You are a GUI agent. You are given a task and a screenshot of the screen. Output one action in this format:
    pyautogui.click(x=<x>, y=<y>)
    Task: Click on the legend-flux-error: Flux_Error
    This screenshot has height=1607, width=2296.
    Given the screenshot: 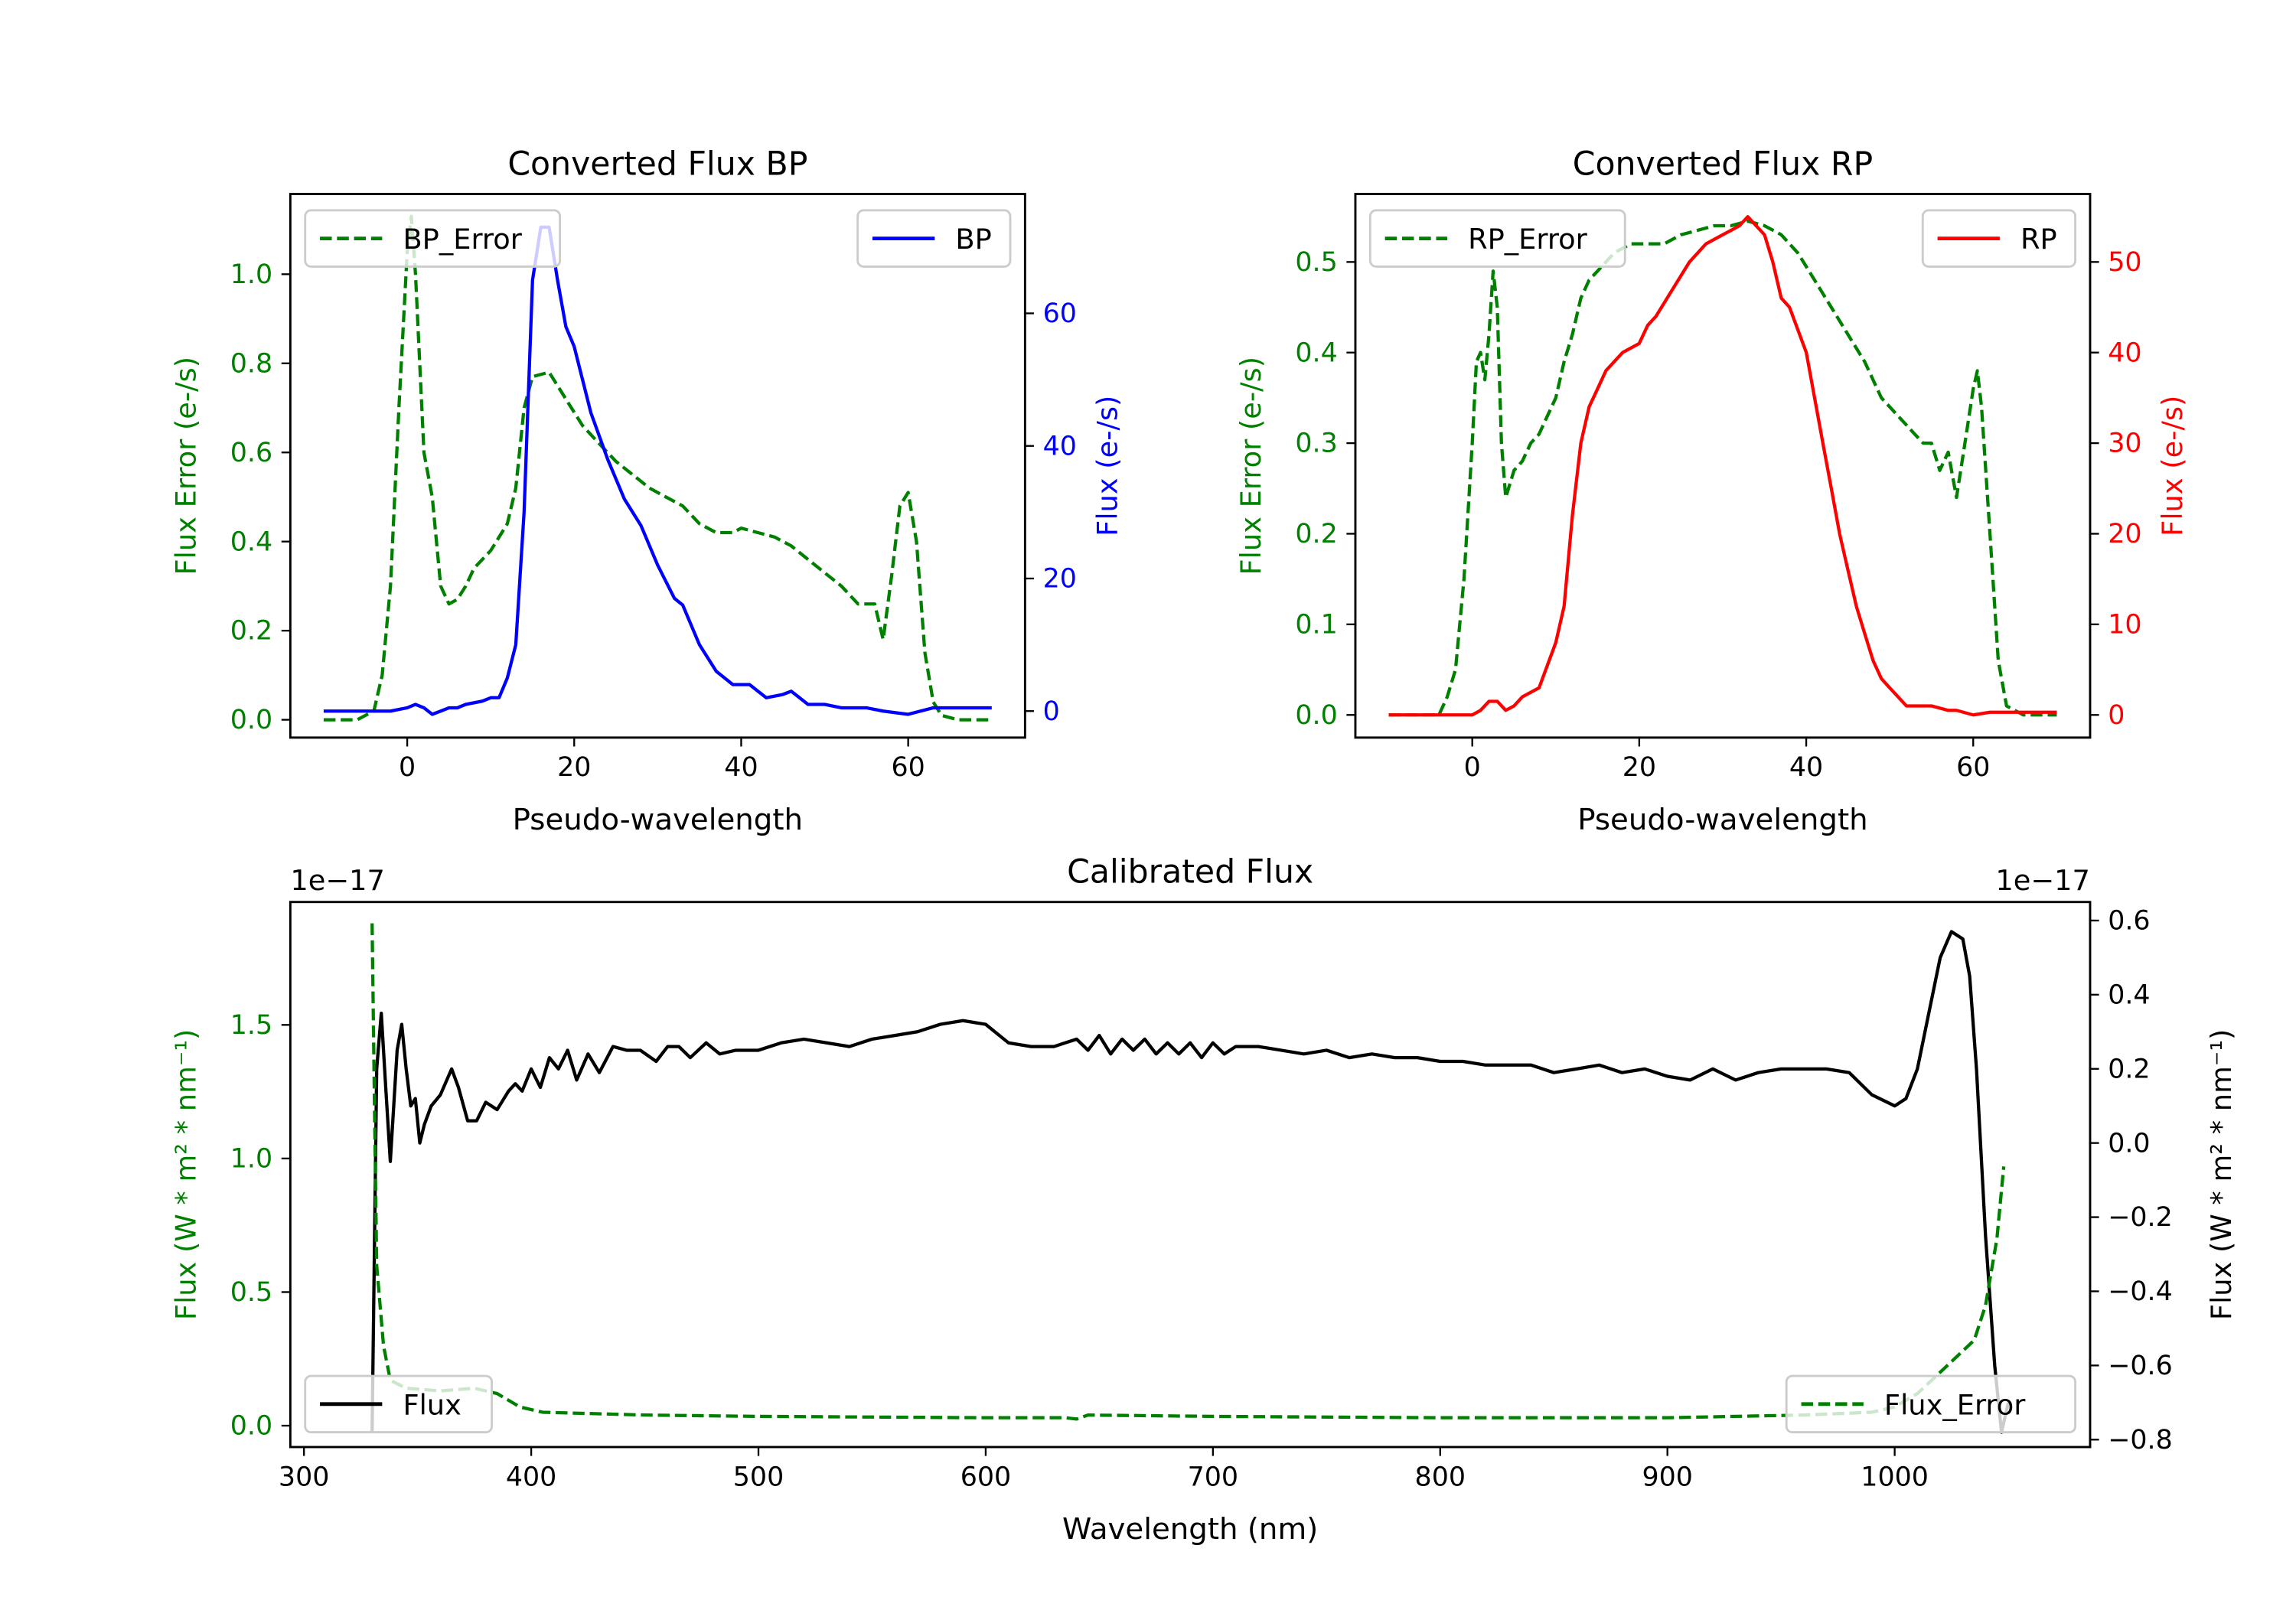 What is the action you would take?
    pyautogui.click(x=1931, y=1404)
    